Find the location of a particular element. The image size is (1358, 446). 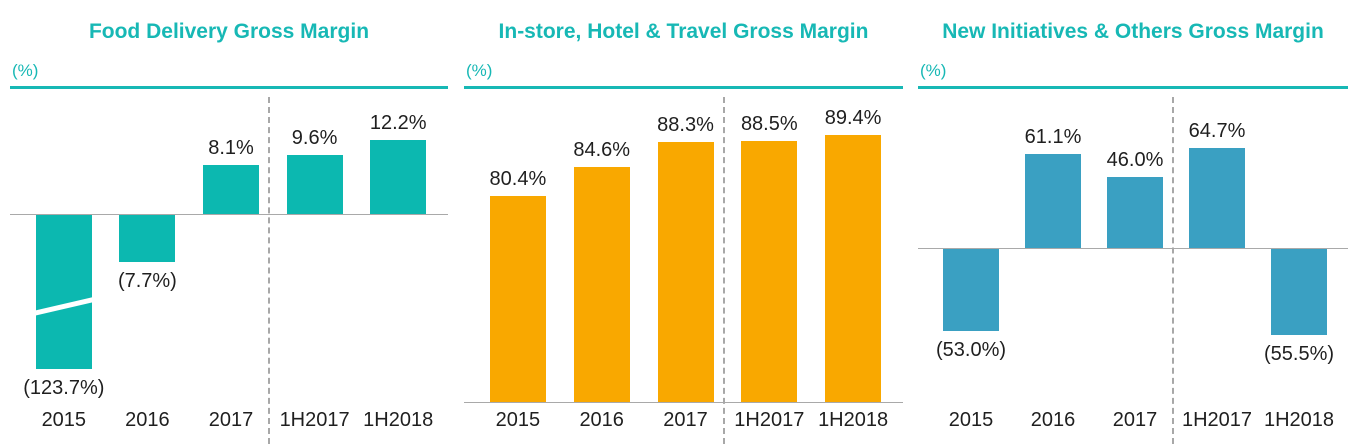

bar-value-label: 88.5% is located at coordinates (769, 124).